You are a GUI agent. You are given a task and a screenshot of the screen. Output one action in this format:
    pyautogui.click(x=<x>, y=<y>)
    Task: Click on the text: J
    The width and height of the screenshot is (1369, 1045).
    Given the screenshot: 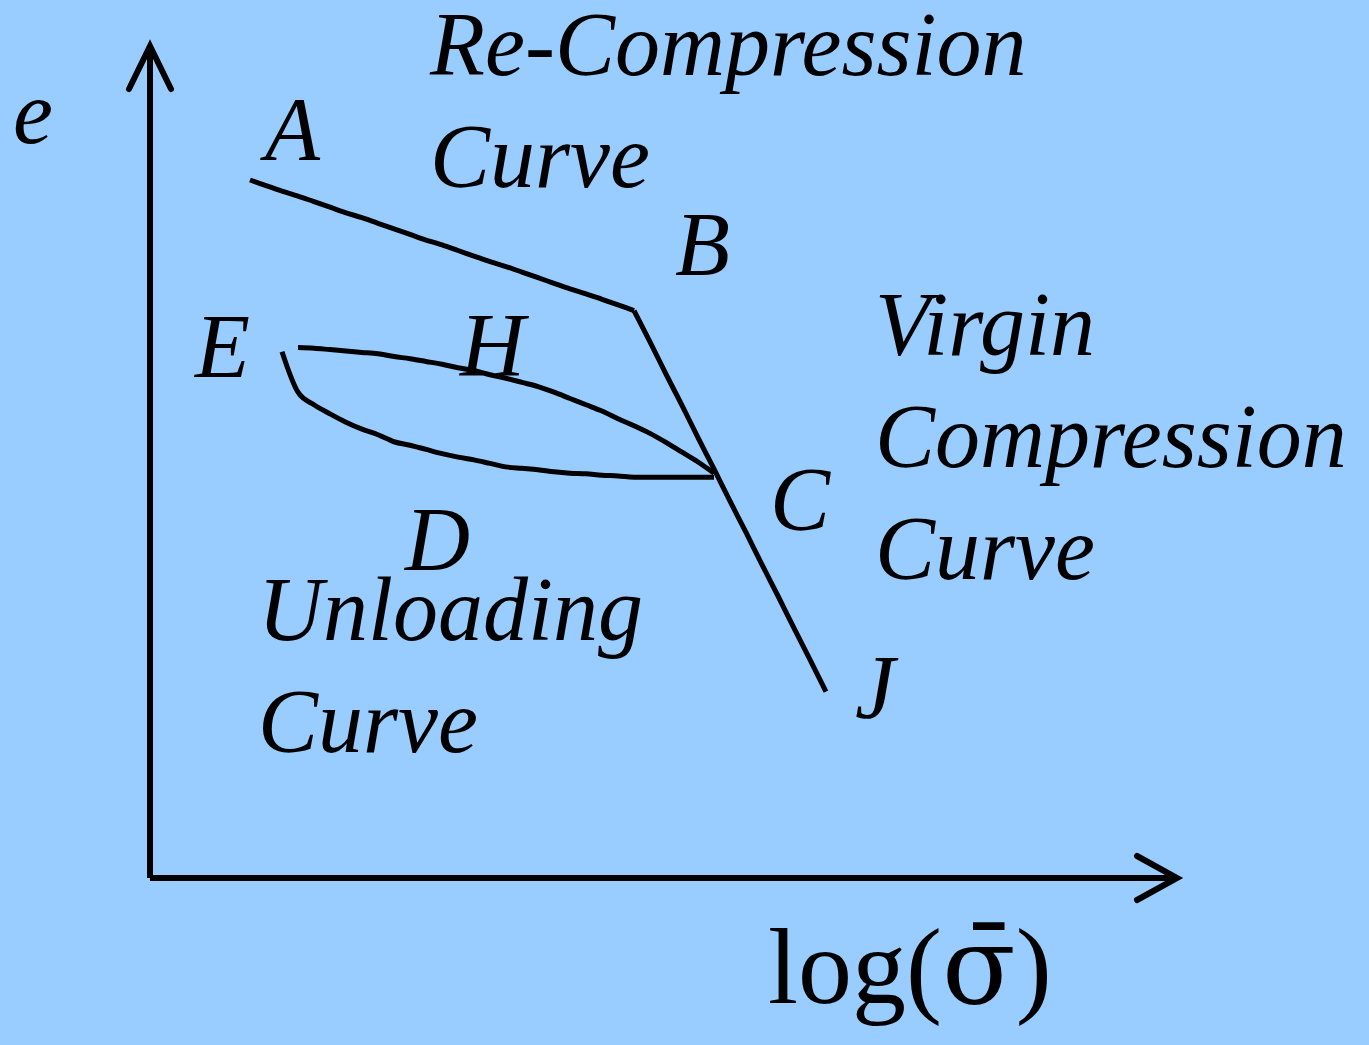 What is the action you would take?
    pyautogui.click(x=877, y=687)
    